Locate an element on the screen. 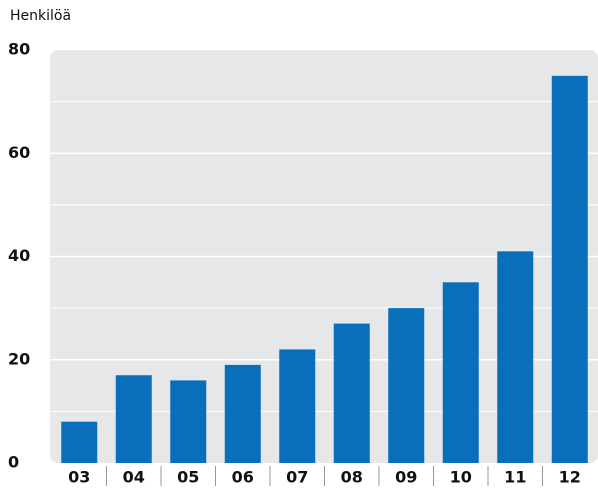  y-tick-label: 20 is located at coordinates (19, 358).